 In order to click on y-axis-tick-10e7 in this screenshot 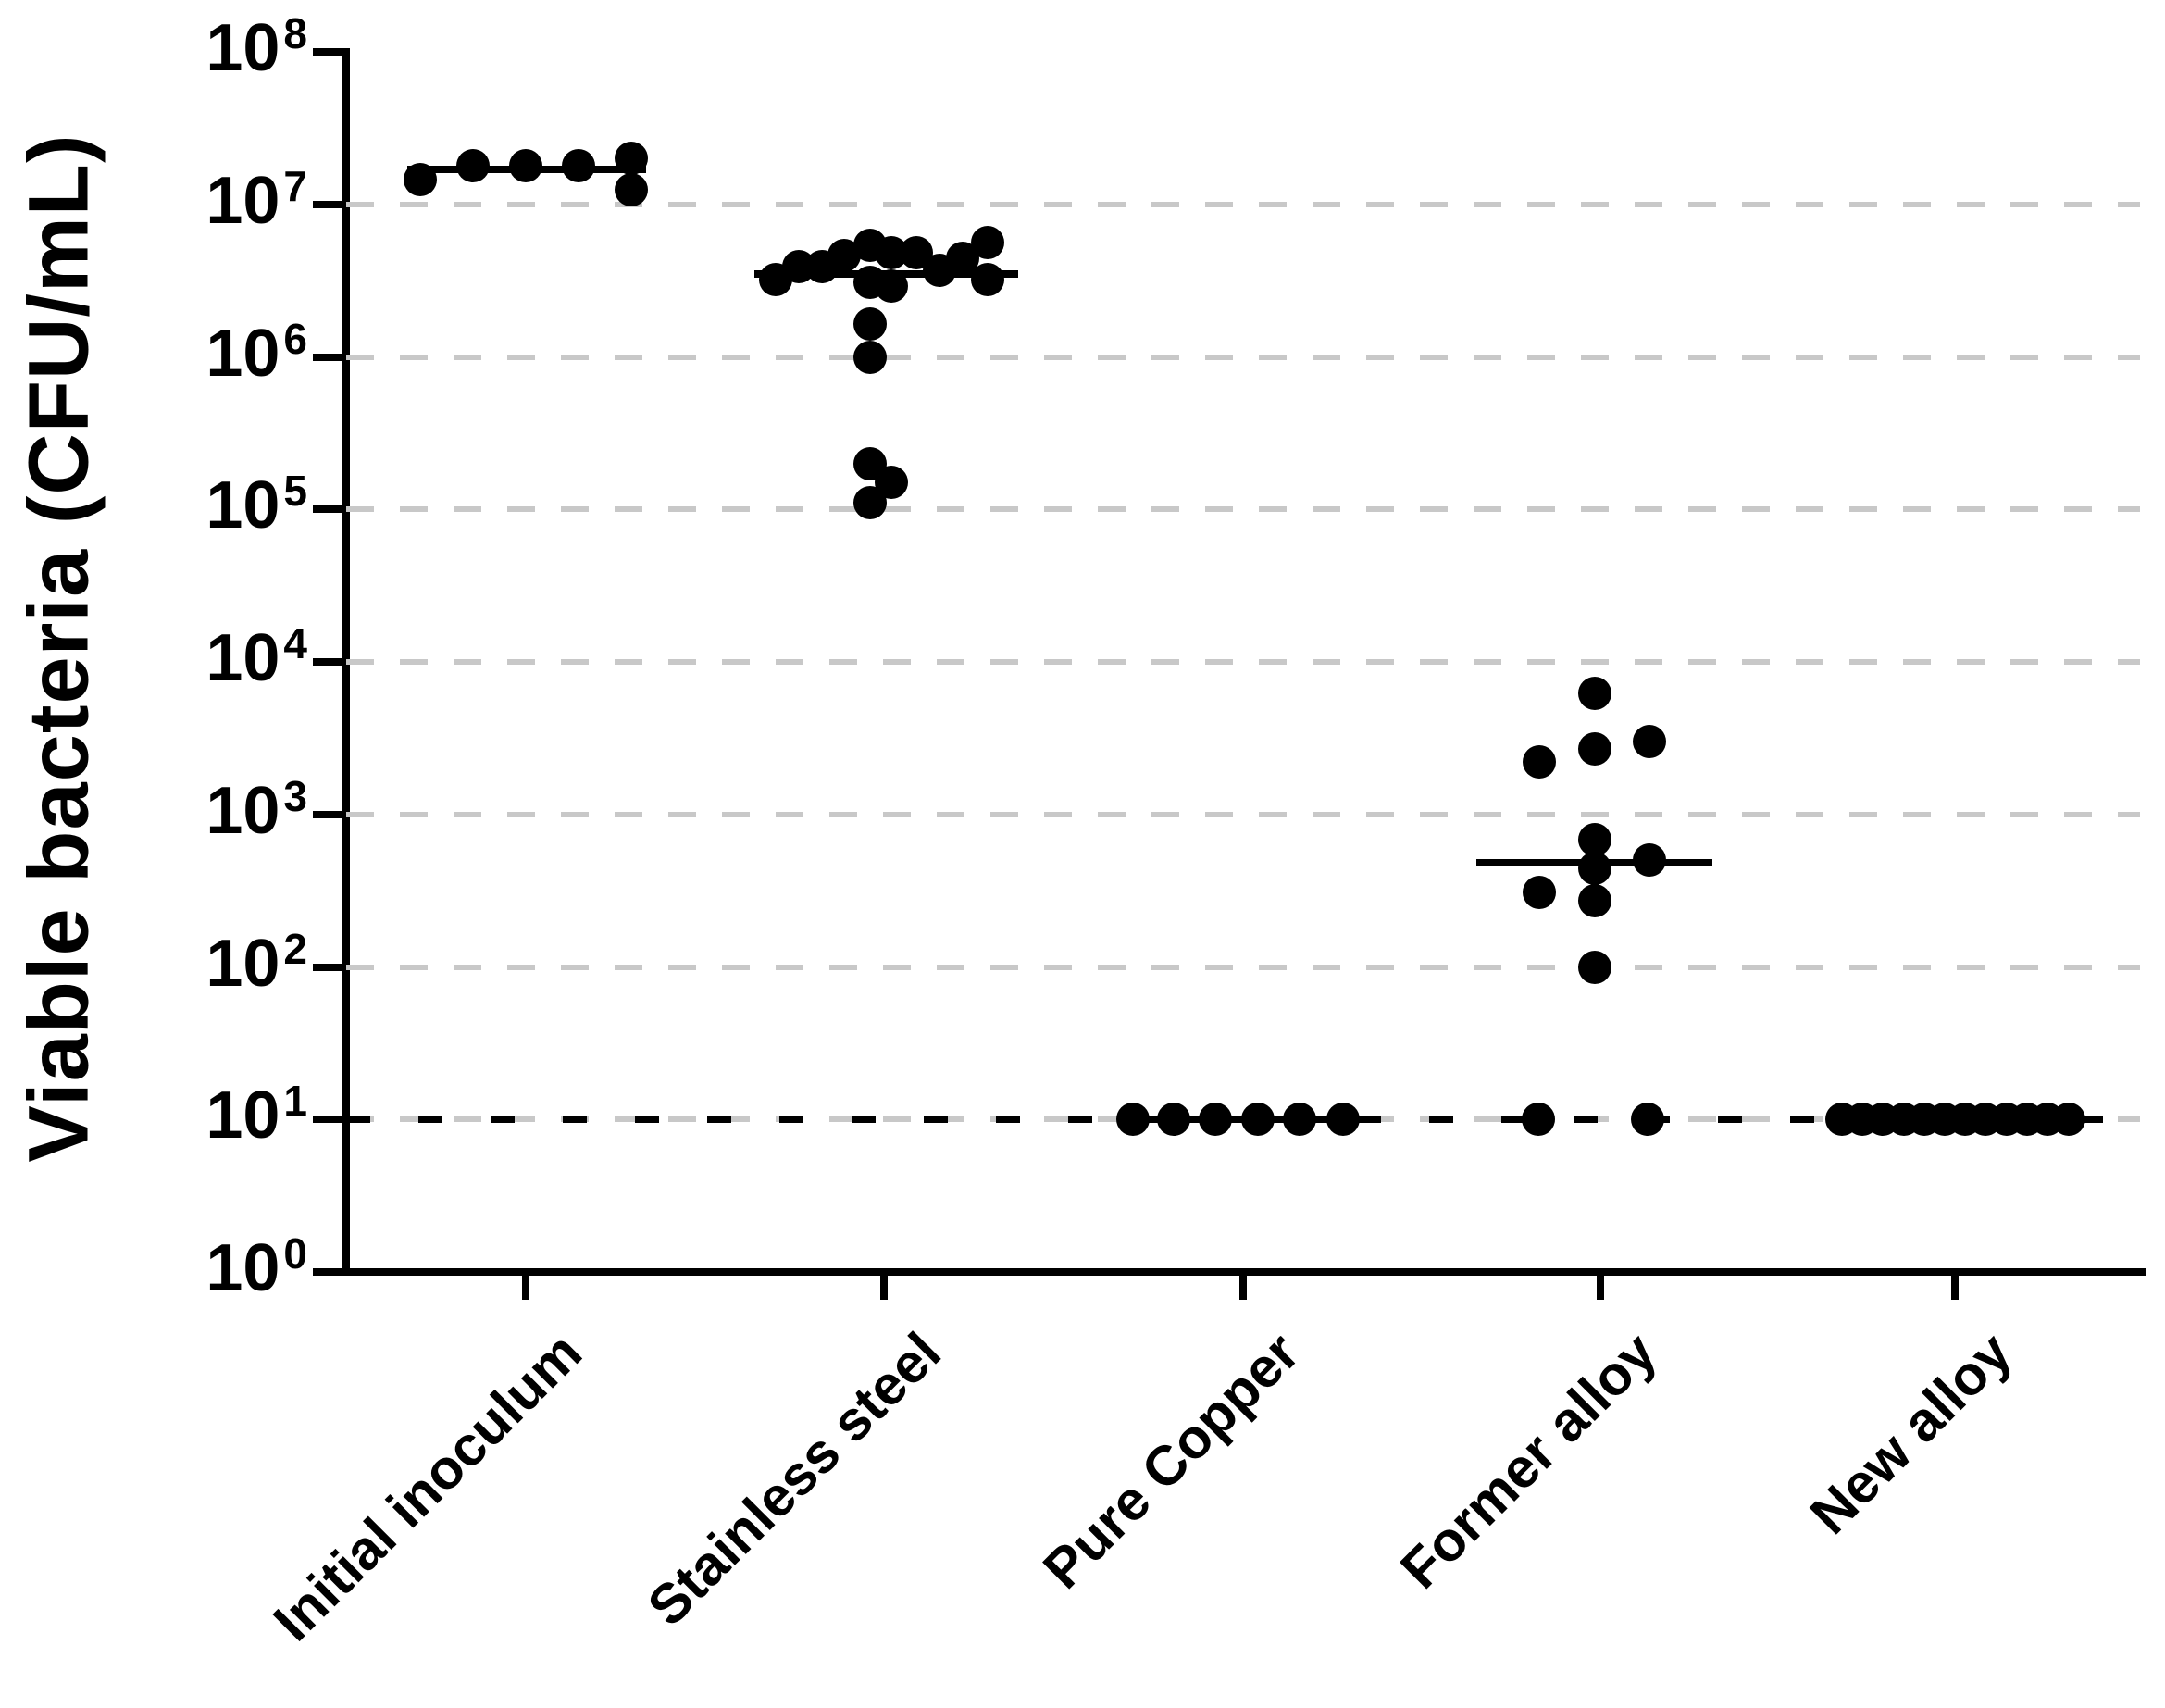, I will do `click(329, 204)`.